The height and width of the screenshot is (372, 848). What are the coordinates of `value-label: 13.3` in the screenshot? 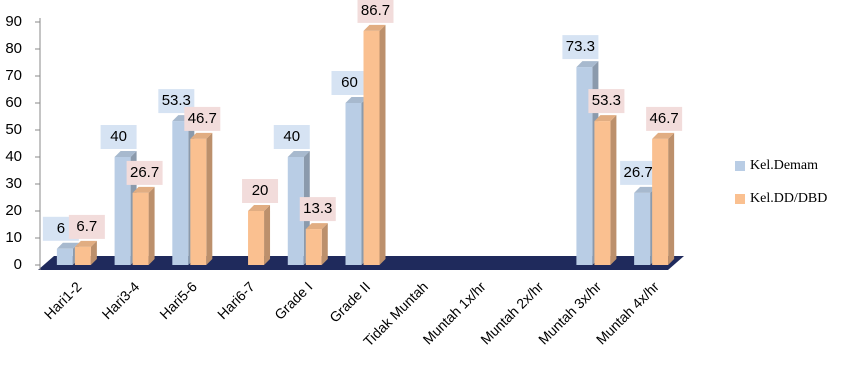 It's located at (317, 208).